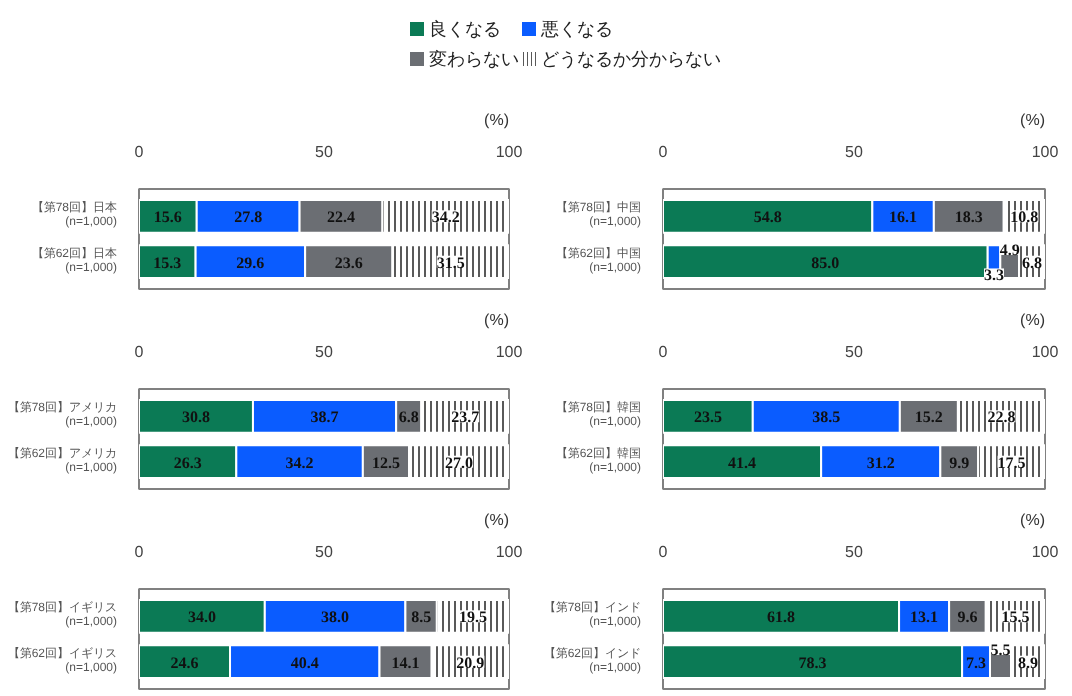 The image size is (1072, 696). What do you see at coordinates (201, 617) in the screenshot?
I see `data-label: 34.0` at bounding box center [201, 617].